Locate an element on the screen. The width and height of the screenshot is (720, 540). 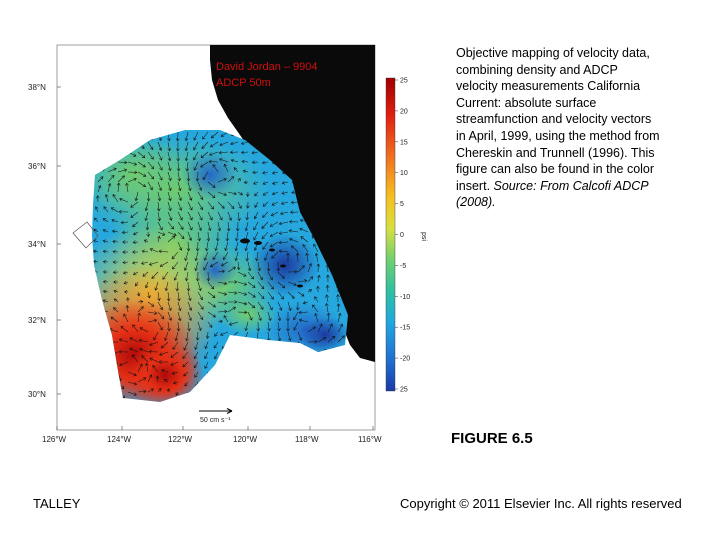
colorbar-tick-label: 25 is located at coordinates (404, 390).